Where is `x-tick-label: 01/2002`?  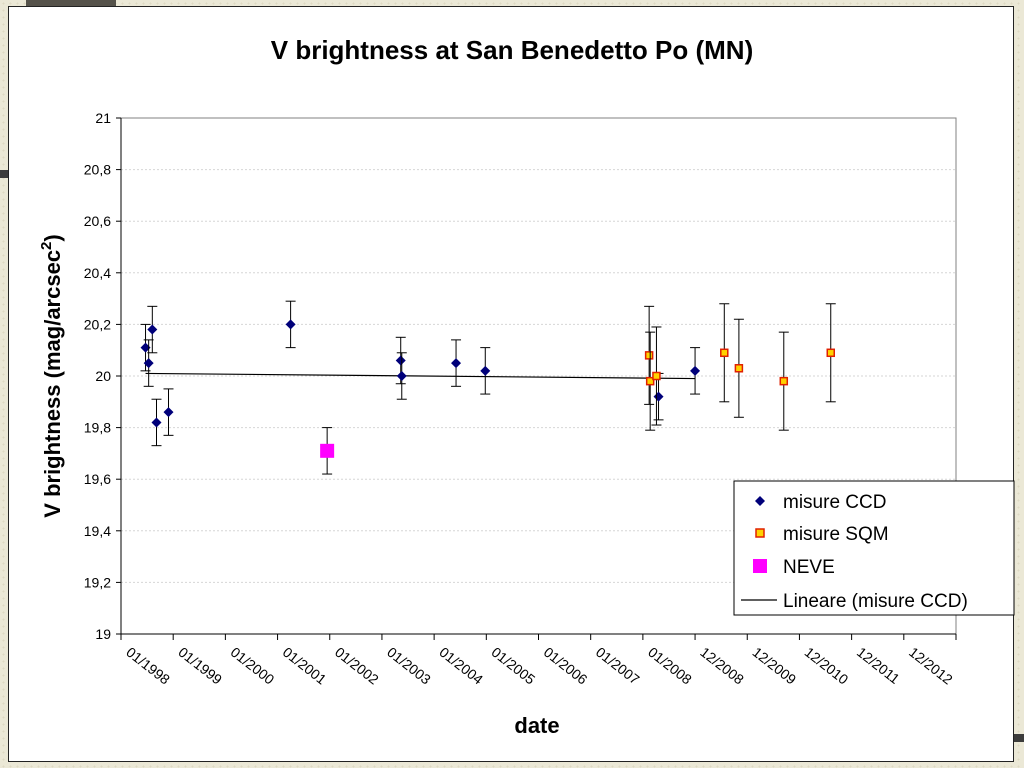 x-tick-label: 01/2002 is located at coordinates (357, 666).